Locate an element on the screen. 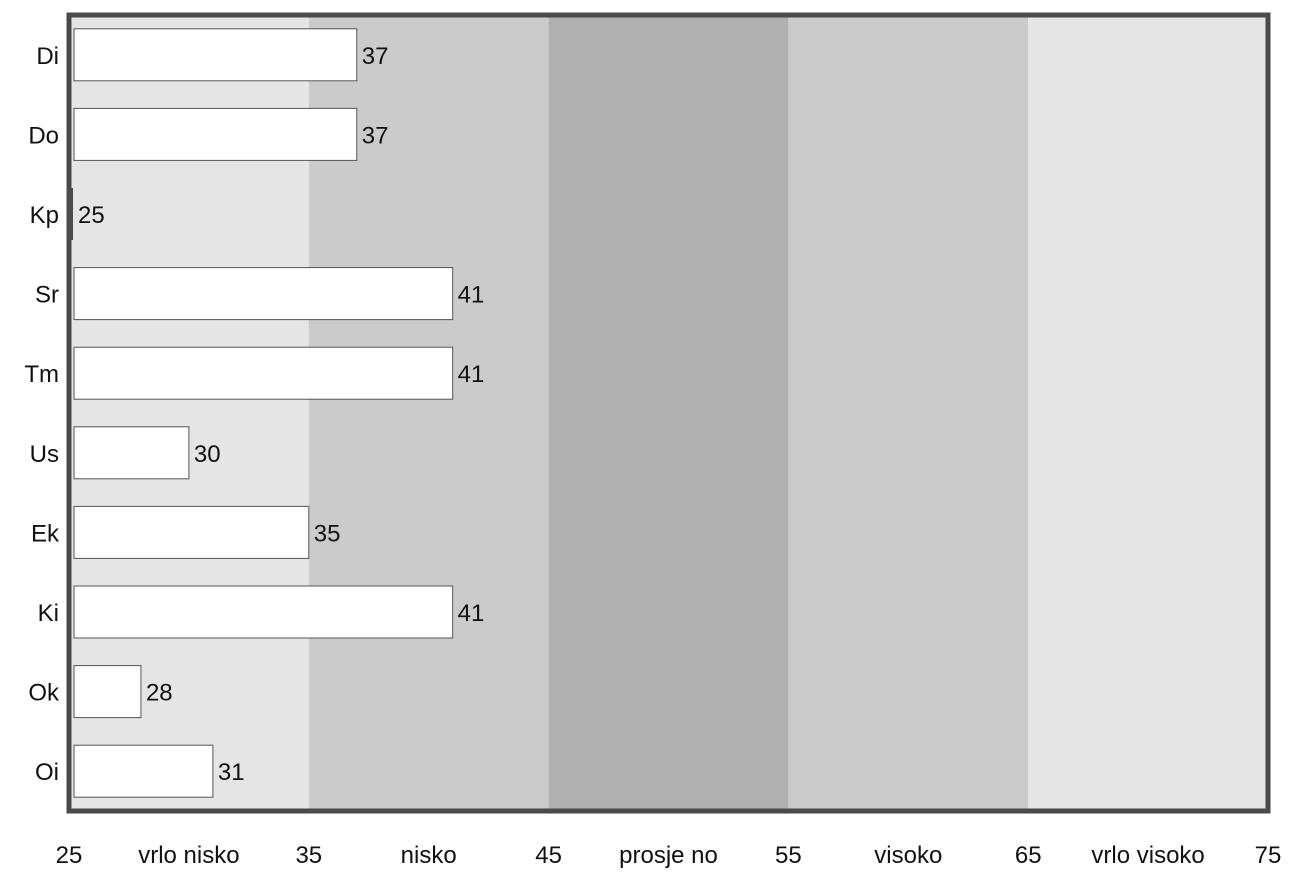 This screenshot has height=876, width=1289. bar-us is located at coordinates (131, 453).